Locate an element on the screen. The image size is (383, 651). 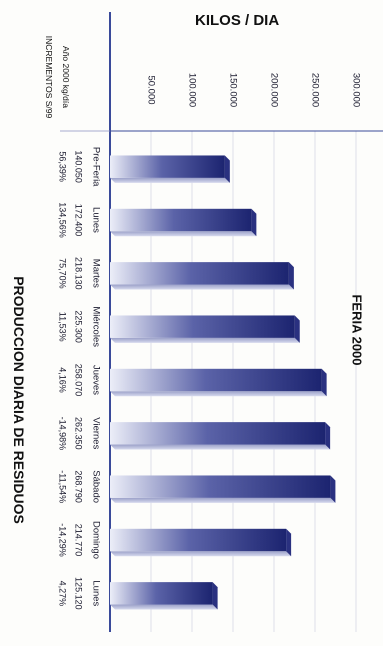
table-value: 125.120 is located at coordinates (79, 593).